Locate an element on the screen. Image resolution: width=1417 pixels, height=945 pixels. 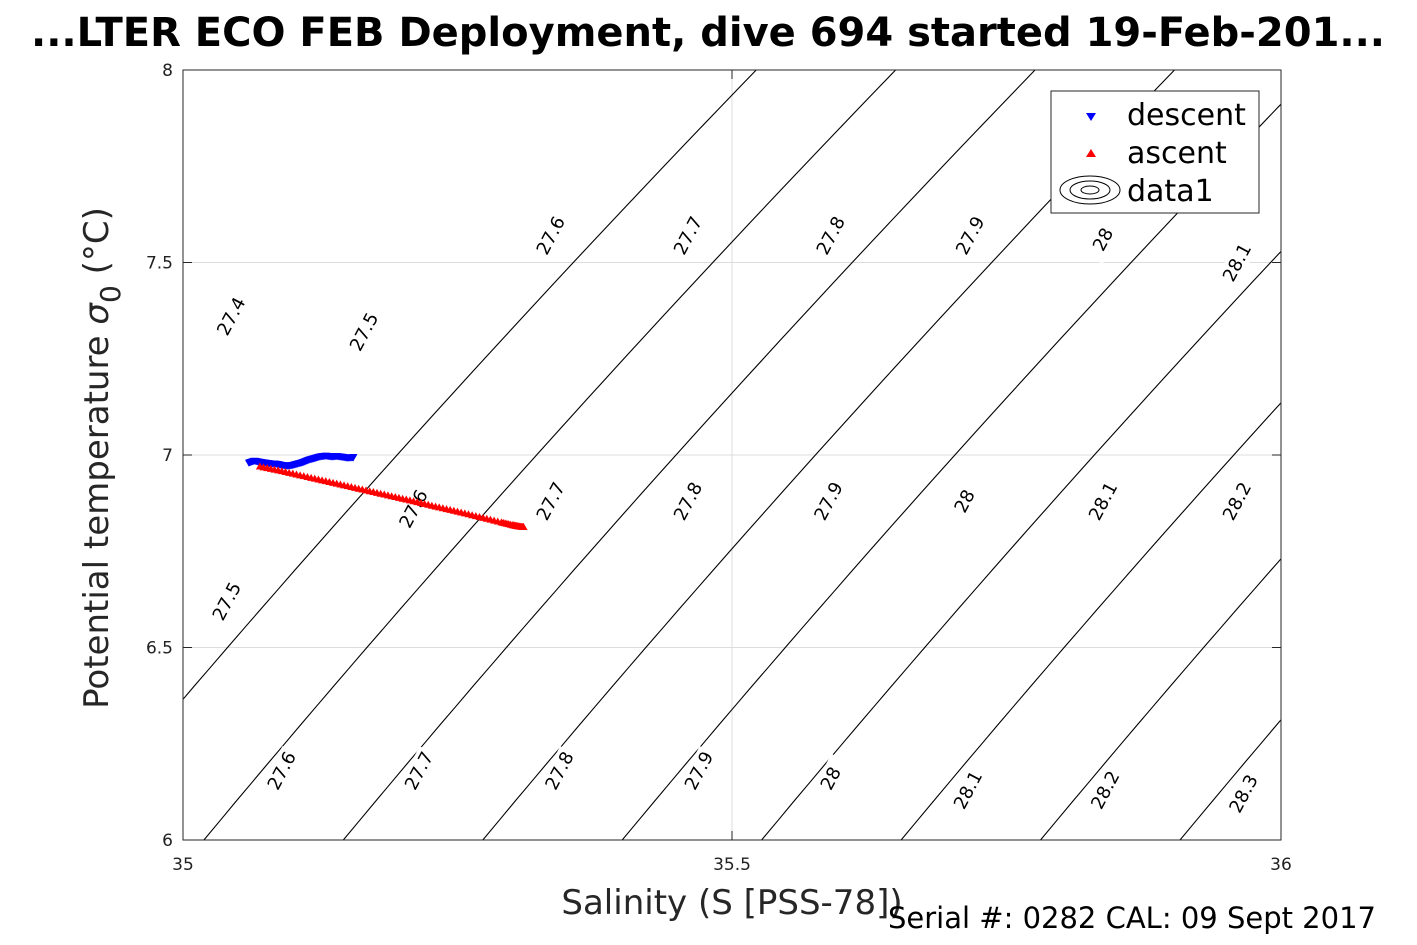
legend-descent-label: descent is located at coordinates (1186, 115).